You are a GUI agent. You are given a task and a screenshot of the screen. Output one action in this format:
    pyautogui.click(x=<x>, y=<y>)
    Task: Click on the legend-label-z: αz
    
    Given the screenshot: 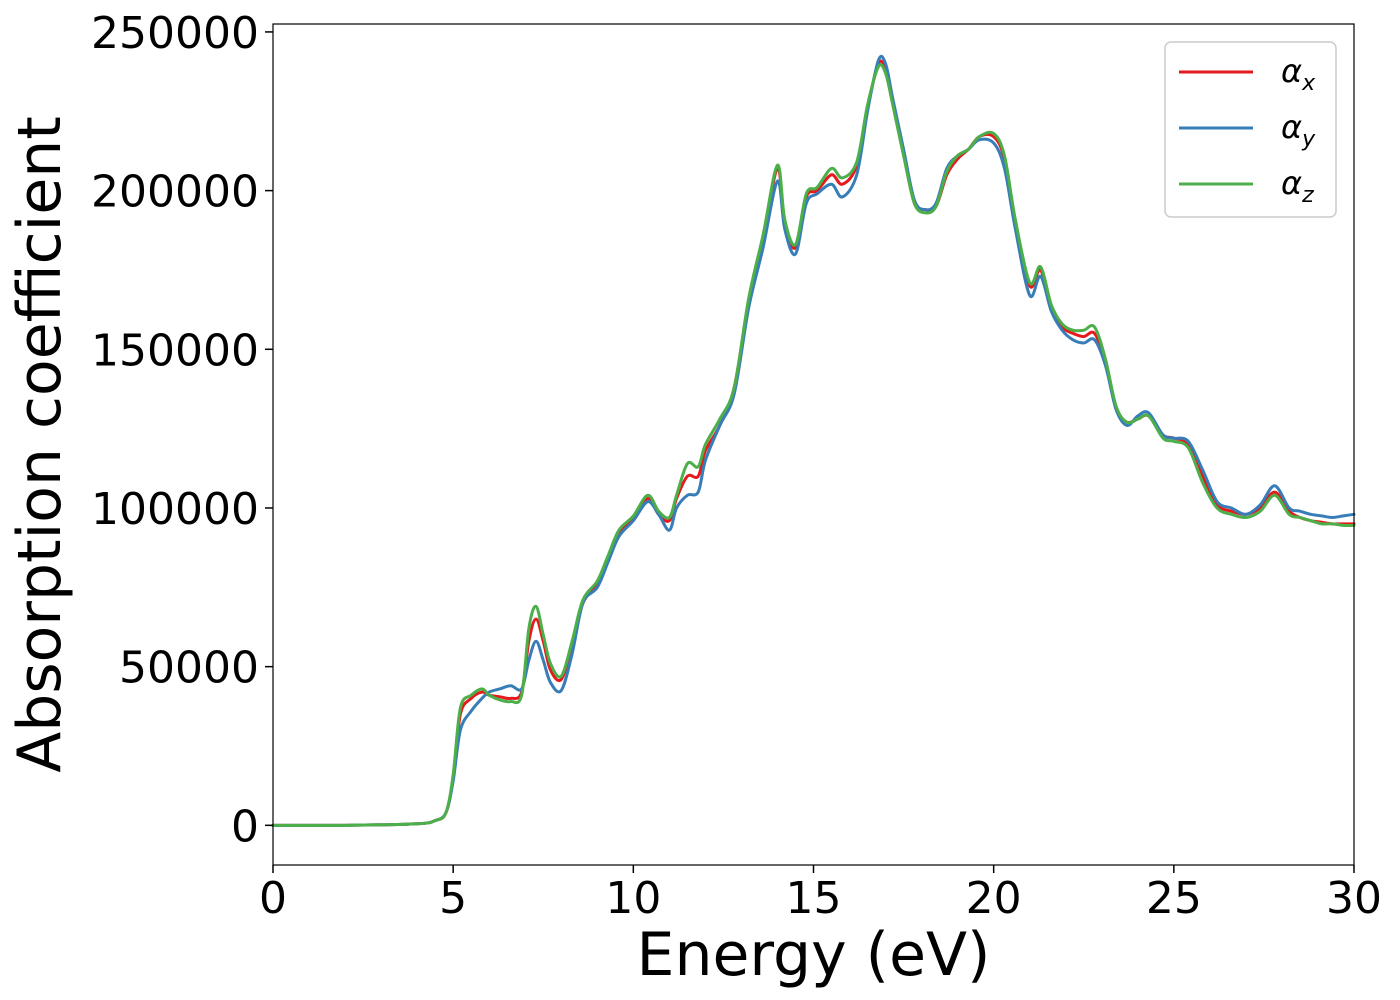 What is the action you would take?
    pyautogui.click(x=1297, y=186)
    